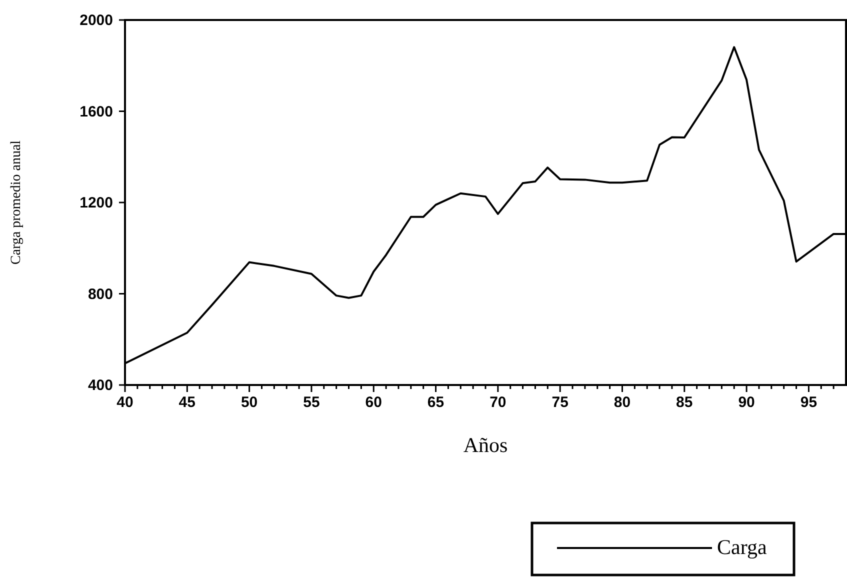  Describe the element at coordinates (560, 402) in the screenshot. I see `x-tick-label: 75` at that location.